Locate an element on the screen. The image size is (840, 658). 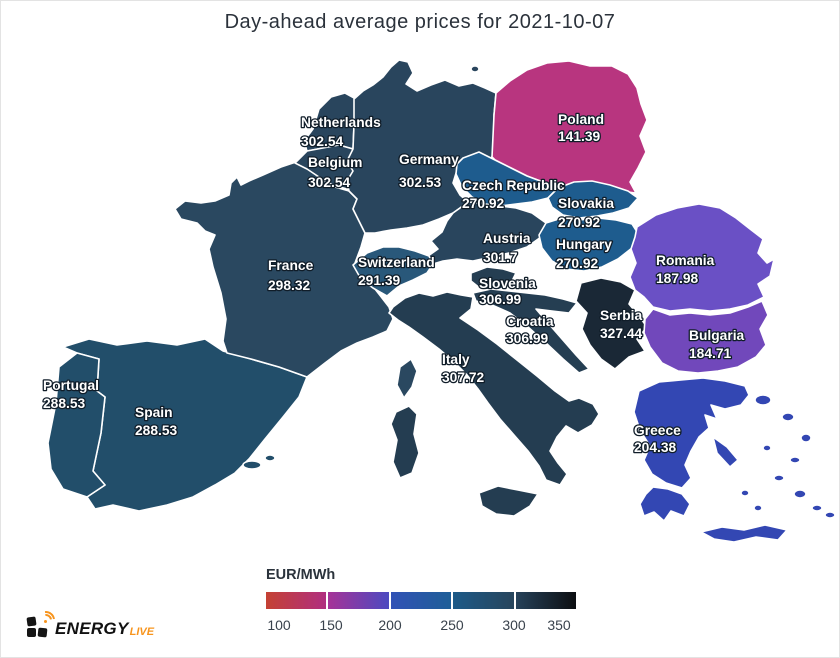
country-switzerland is located at coordinates (393, 271).